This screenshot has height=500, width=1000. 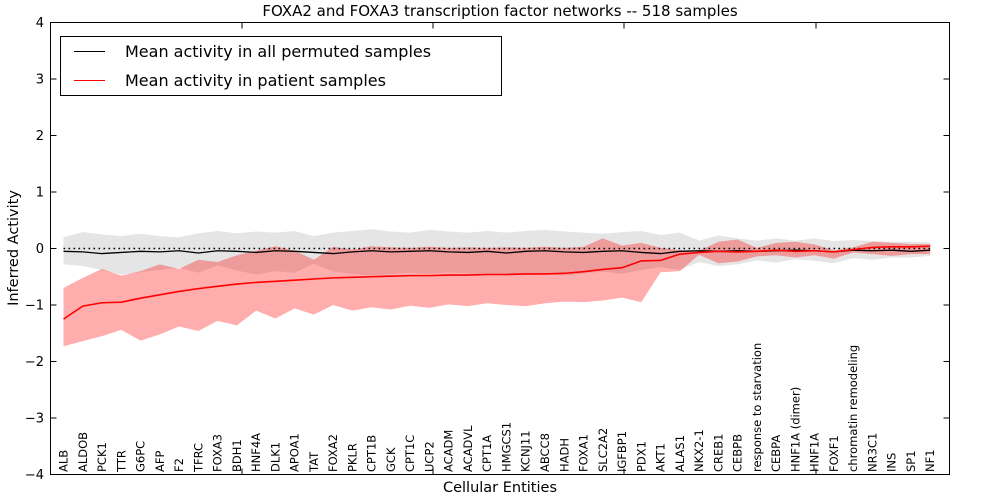 I want to click on y-tick-label: 3, so click(x=40, y=80).